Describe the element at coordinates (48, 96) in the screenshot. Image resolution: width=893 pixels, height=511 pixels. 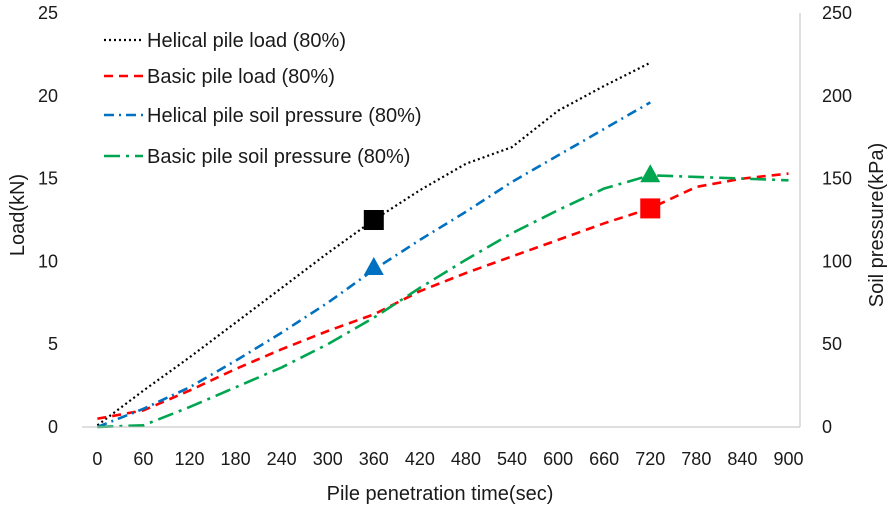
I see `y-tick-label: 20` at that location.